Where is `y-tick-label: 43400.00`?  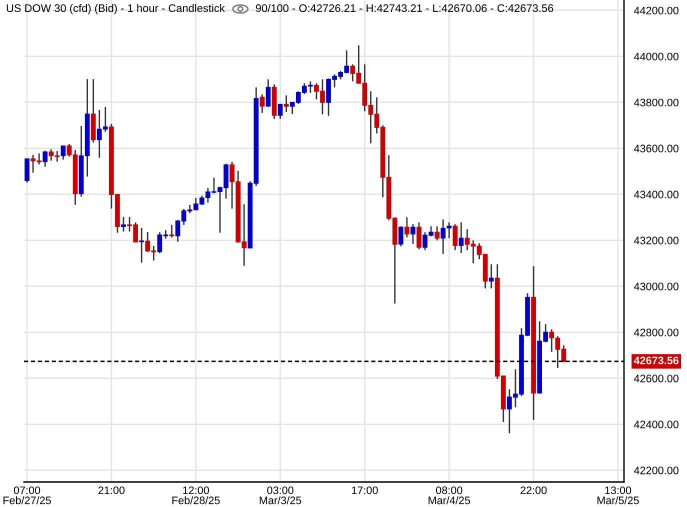
y-tick-label: 43400.00 is located at coordinates (656, 194).